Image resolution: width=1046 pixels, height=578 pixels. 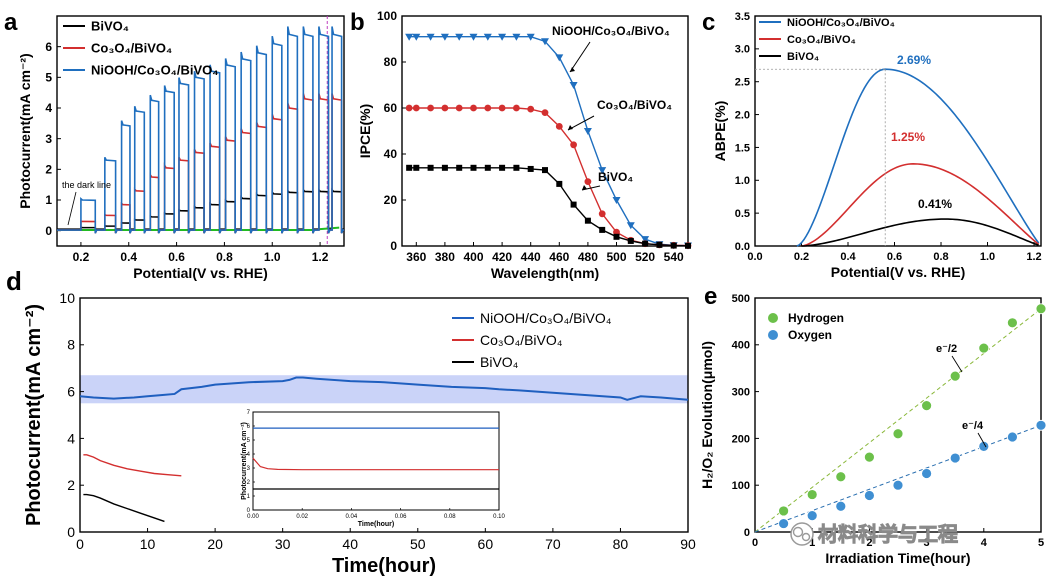 What do you see at coordinates (249, 469) in the screenshot?
I see `inset-y-tick-label: 3` at bounding box center [249, 469].